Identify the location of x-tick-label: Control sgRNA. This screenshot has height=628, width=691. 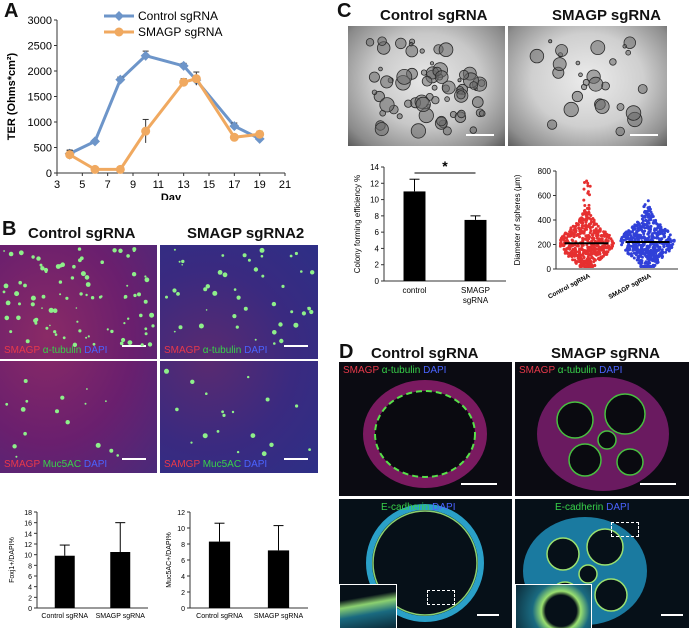
(64, 616).